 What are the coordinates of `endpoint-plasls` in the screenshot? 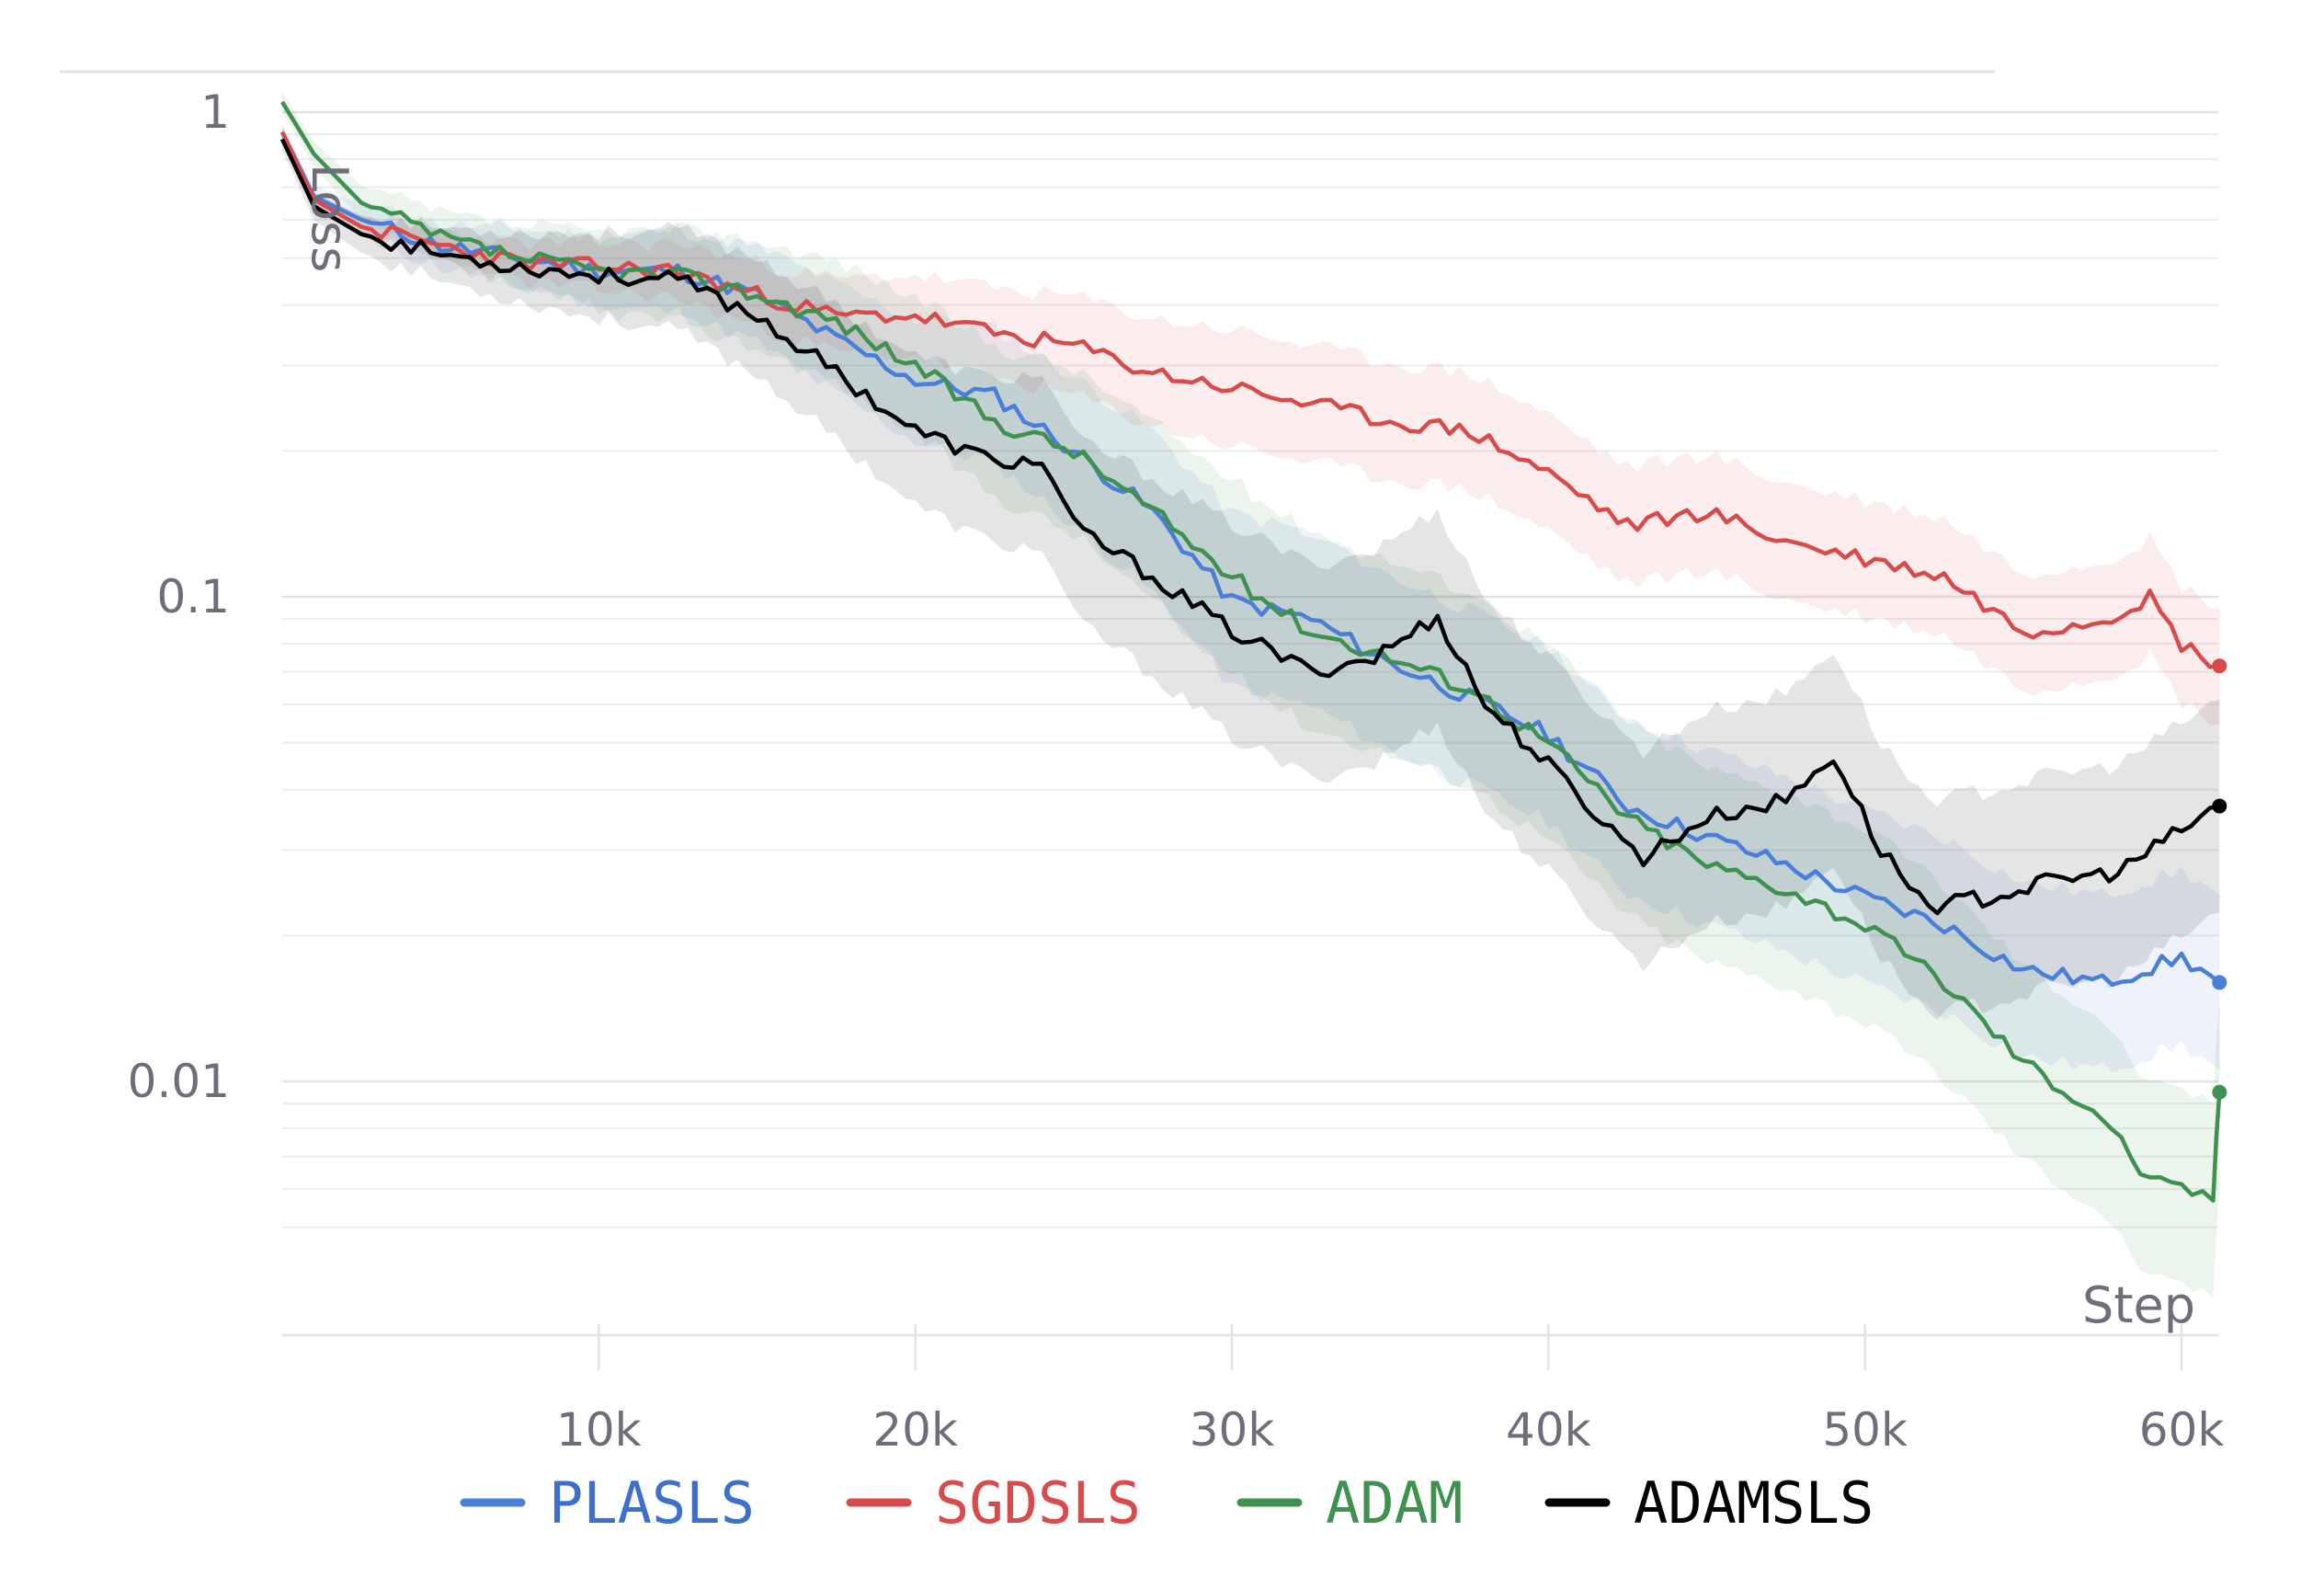 It's located at (2219, 983).